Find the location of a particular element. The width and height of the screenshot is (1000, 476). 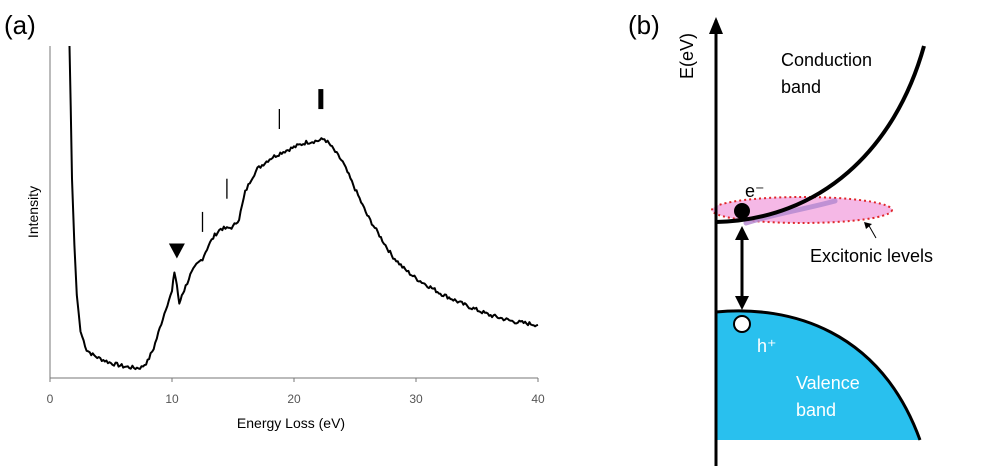

energy-axis-label: E(eV) is located at coordinates (687, 56).